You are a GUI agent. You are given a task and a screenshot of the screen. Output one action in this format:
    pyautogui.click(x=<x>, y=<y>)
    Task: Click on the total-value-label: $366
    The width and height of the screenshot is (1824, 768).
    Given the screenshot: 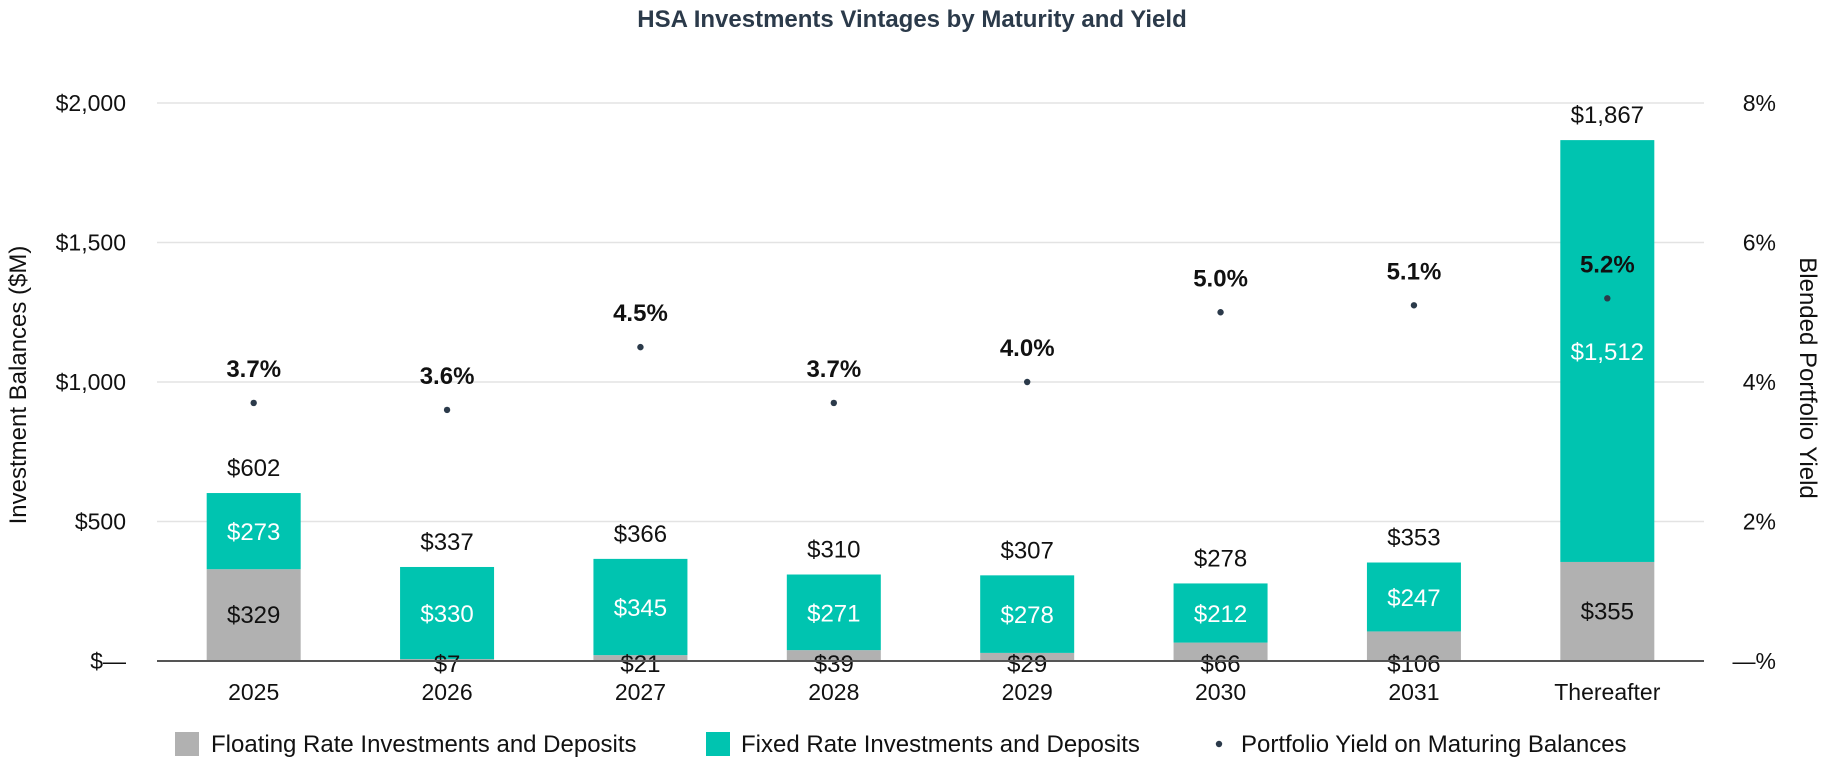 What is the action you would take?
    pyautogui.click(x=640, y=534)
    